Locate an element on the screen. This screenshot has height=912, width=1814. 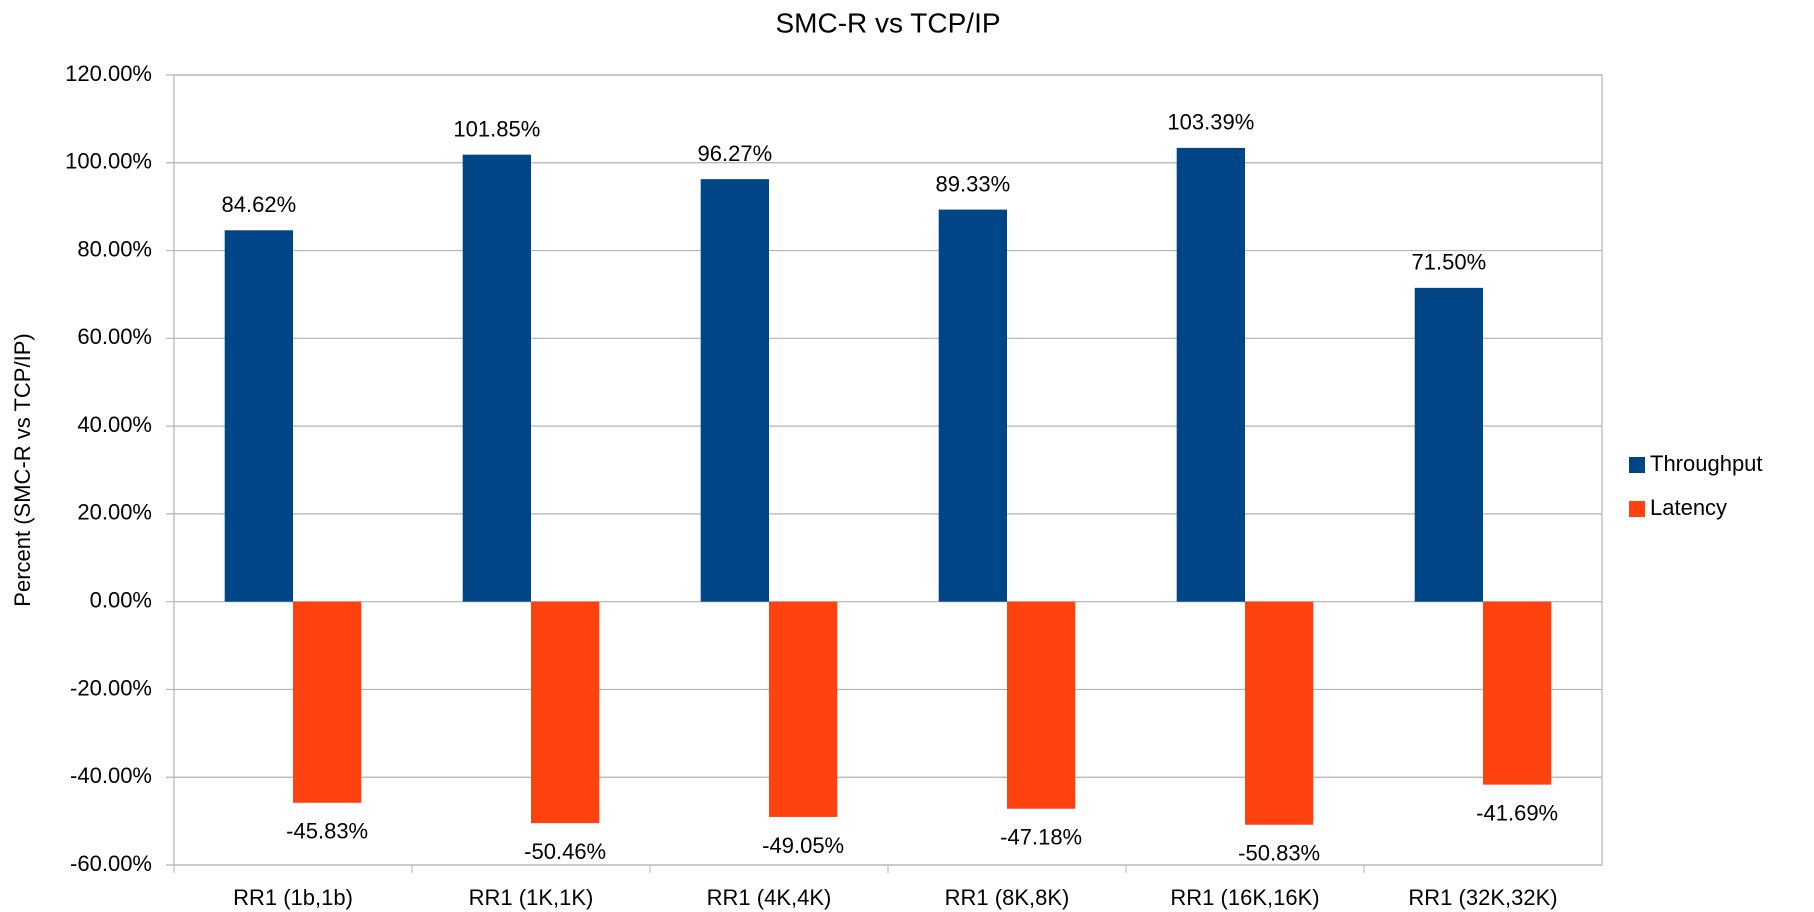
data-label: -41.69% is located at coordinates (1517, 812).